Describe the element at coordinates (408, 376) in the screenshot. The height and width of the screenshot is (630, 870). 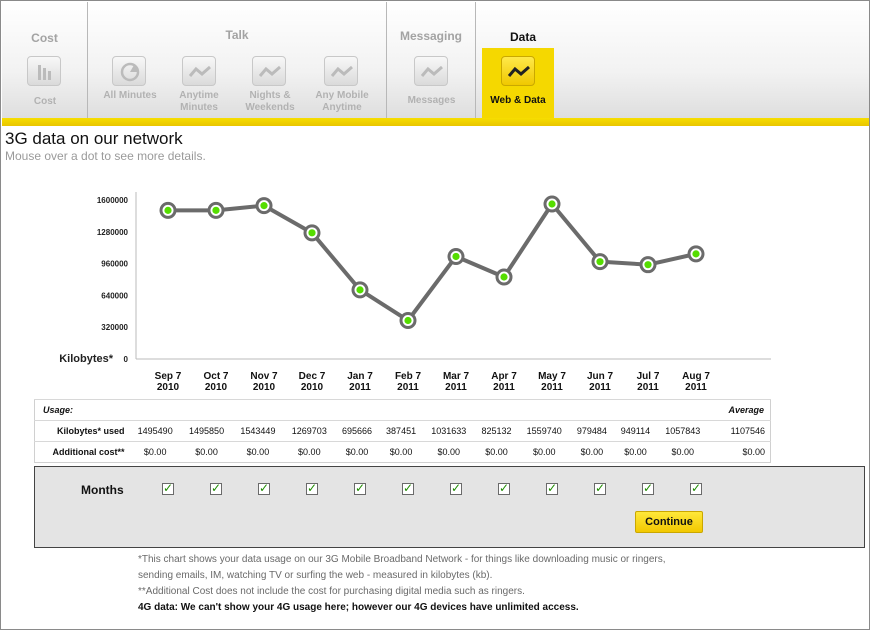
I see `x-tick-label: Feb 7` at that location.